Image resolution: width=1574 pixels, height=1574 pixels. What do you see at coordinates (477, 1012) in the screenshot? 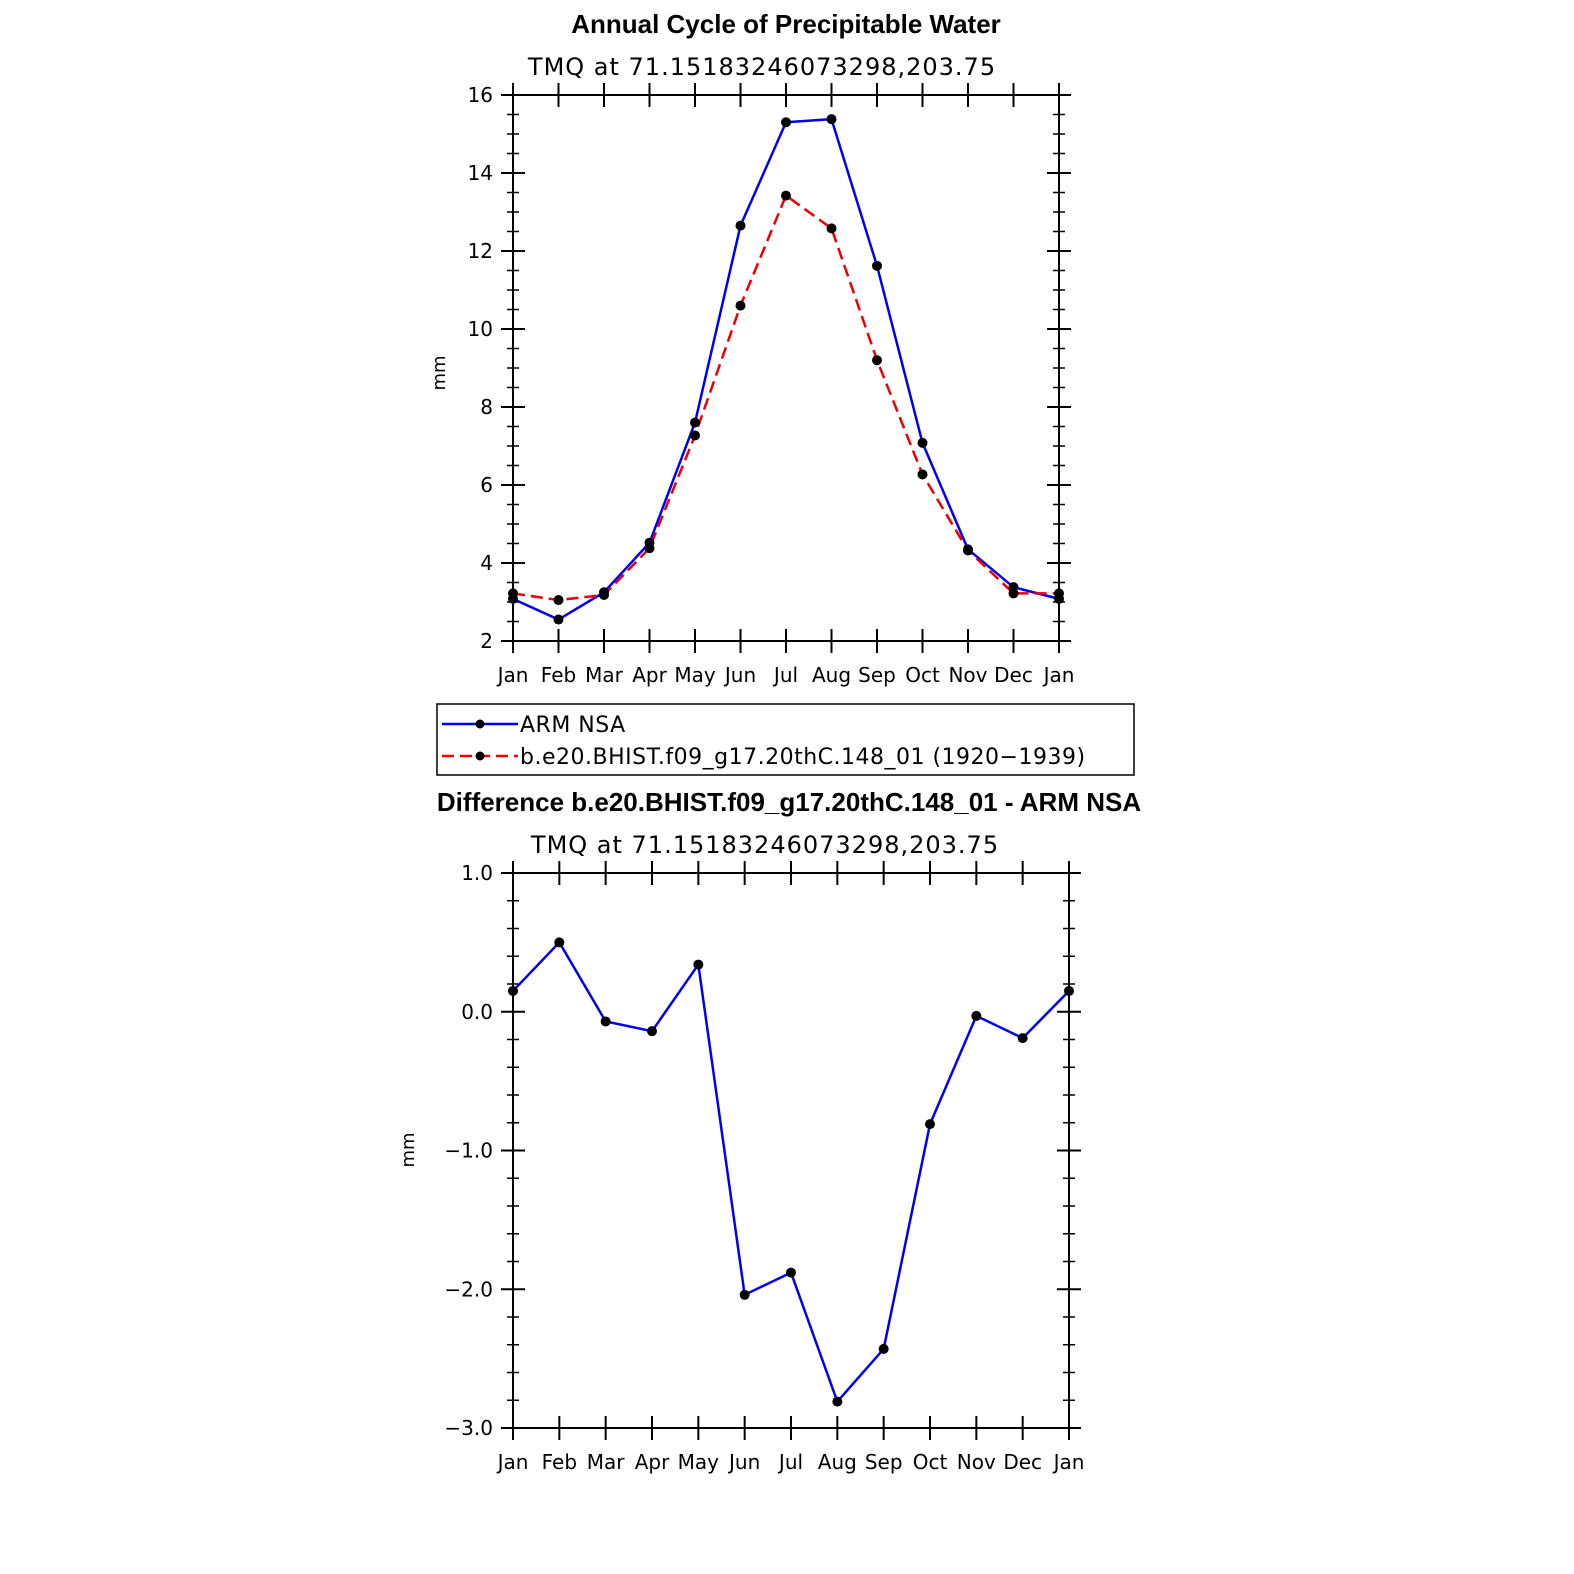
I see `y-tick-label: 0.0` at bounding box center [477, 1012].